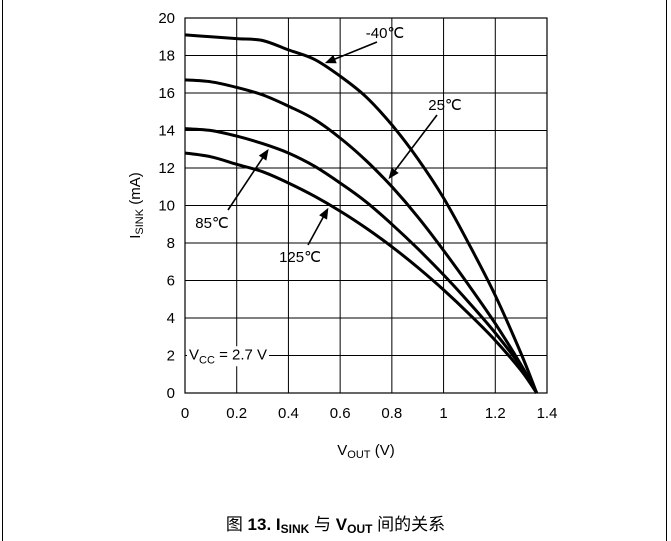  I want to click on y-tick-label: 0, so click(171, 393).